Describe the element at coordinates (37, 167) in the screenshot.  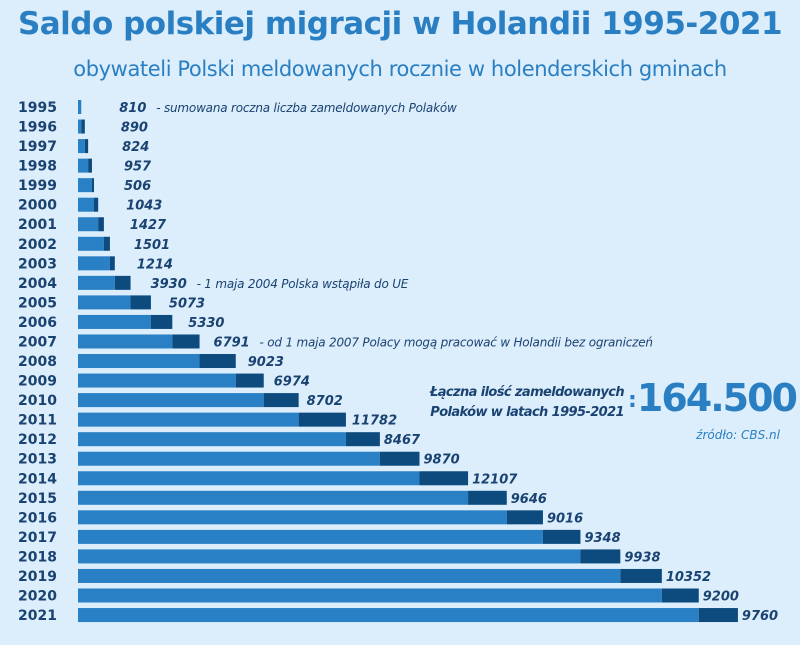
I see `year-label: 1998` at that location.